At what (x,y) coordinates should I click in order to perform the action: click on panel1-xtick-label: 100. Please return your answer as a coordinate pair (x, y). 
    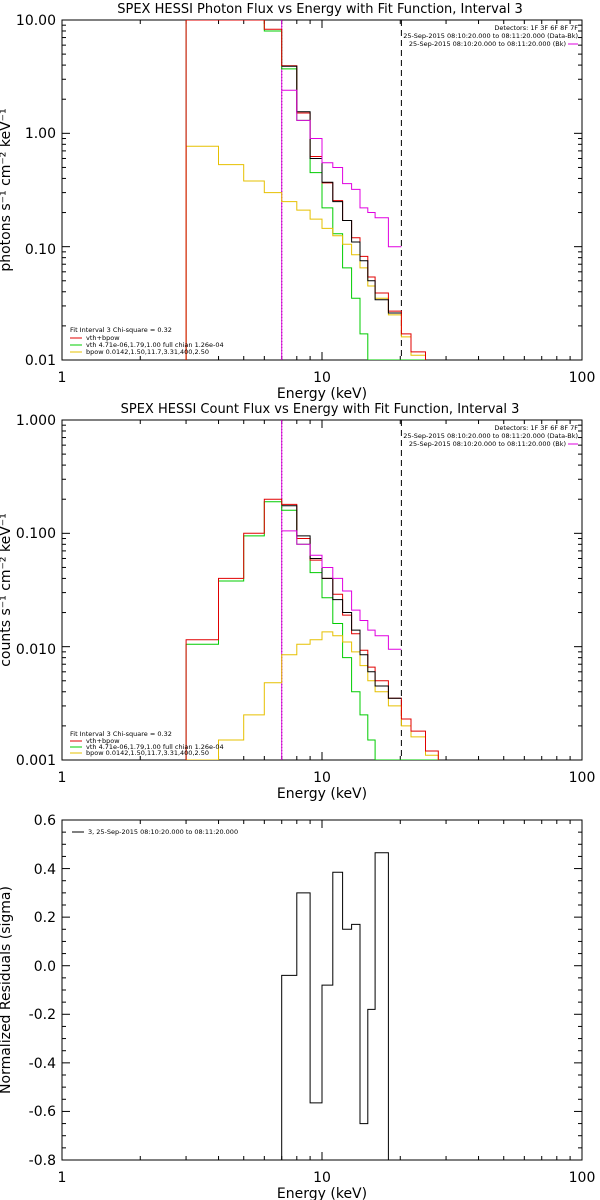
    Looking at the image, I should click on (582, 378).